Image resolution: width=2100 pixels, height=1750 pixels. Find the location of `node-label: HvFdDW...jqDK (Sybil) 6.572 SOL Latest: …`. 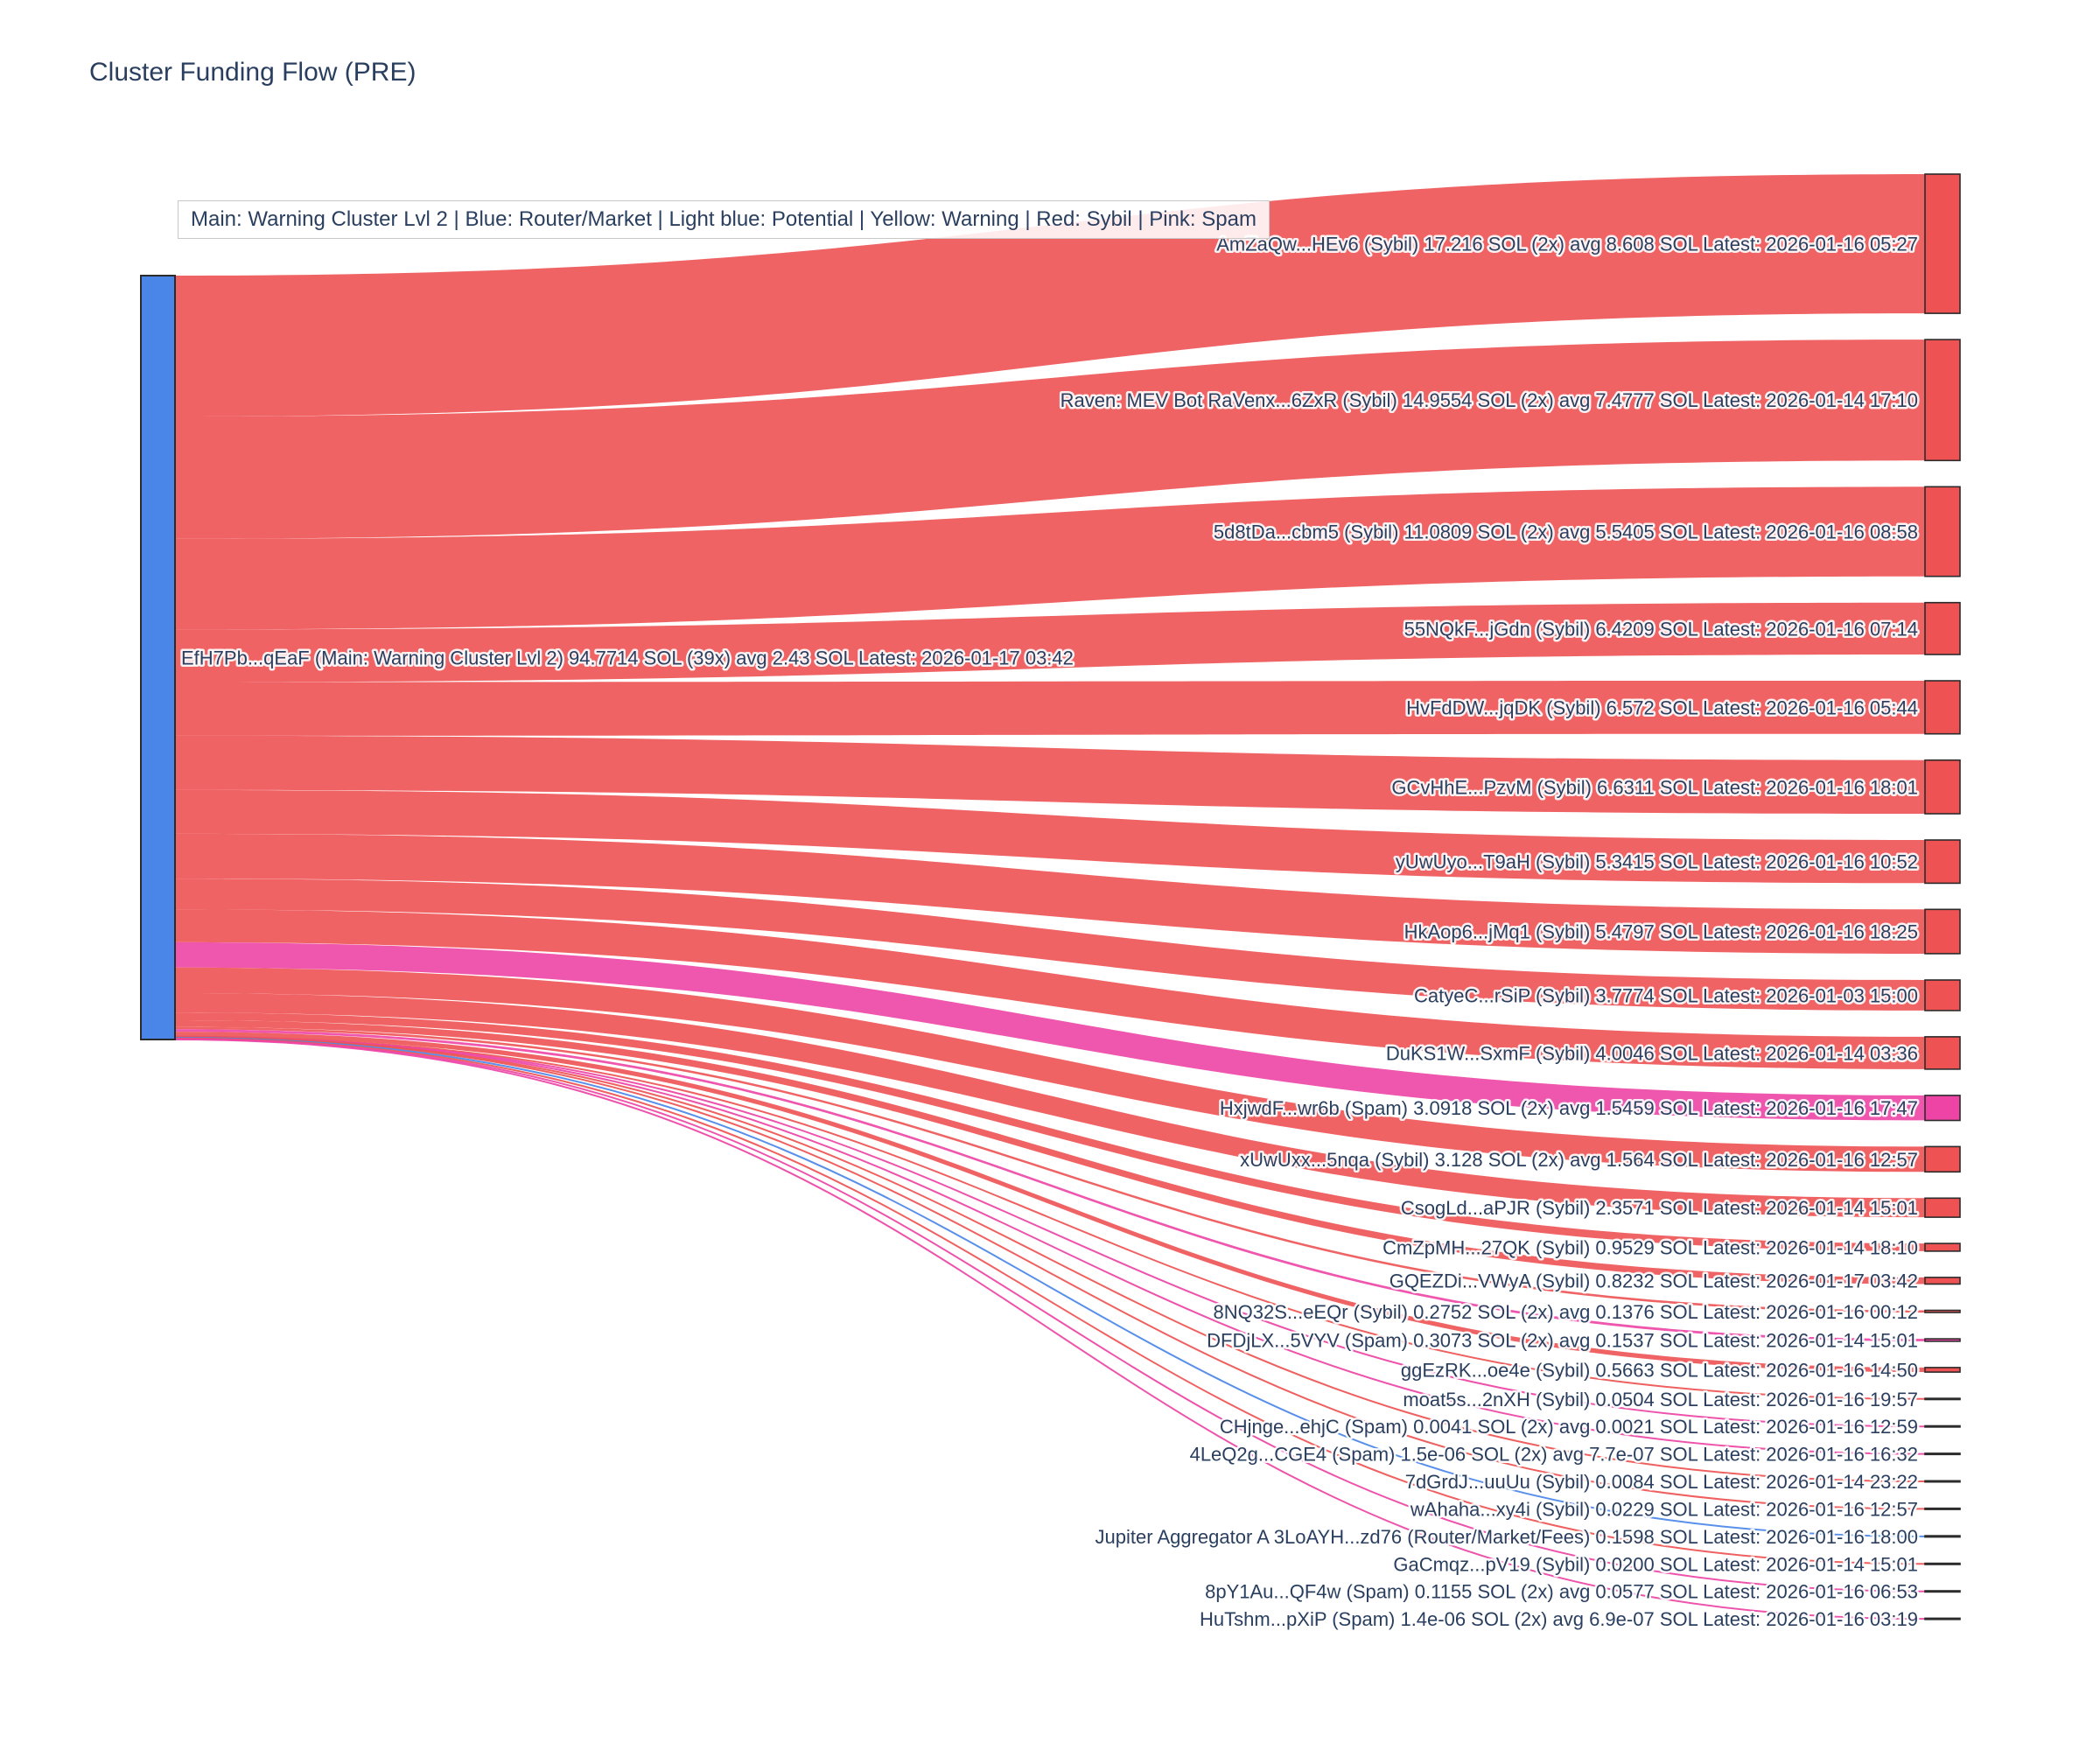

node-label: HvFdDW...jqDK (Sybil) 6.572 SOL Latest: … is located at coordinates (1662, 707).